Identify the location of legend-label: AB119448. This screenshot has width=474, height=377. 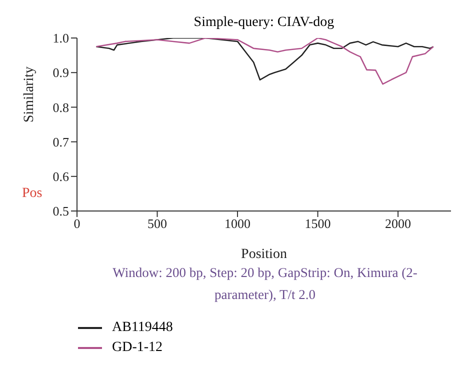
(142, 328).